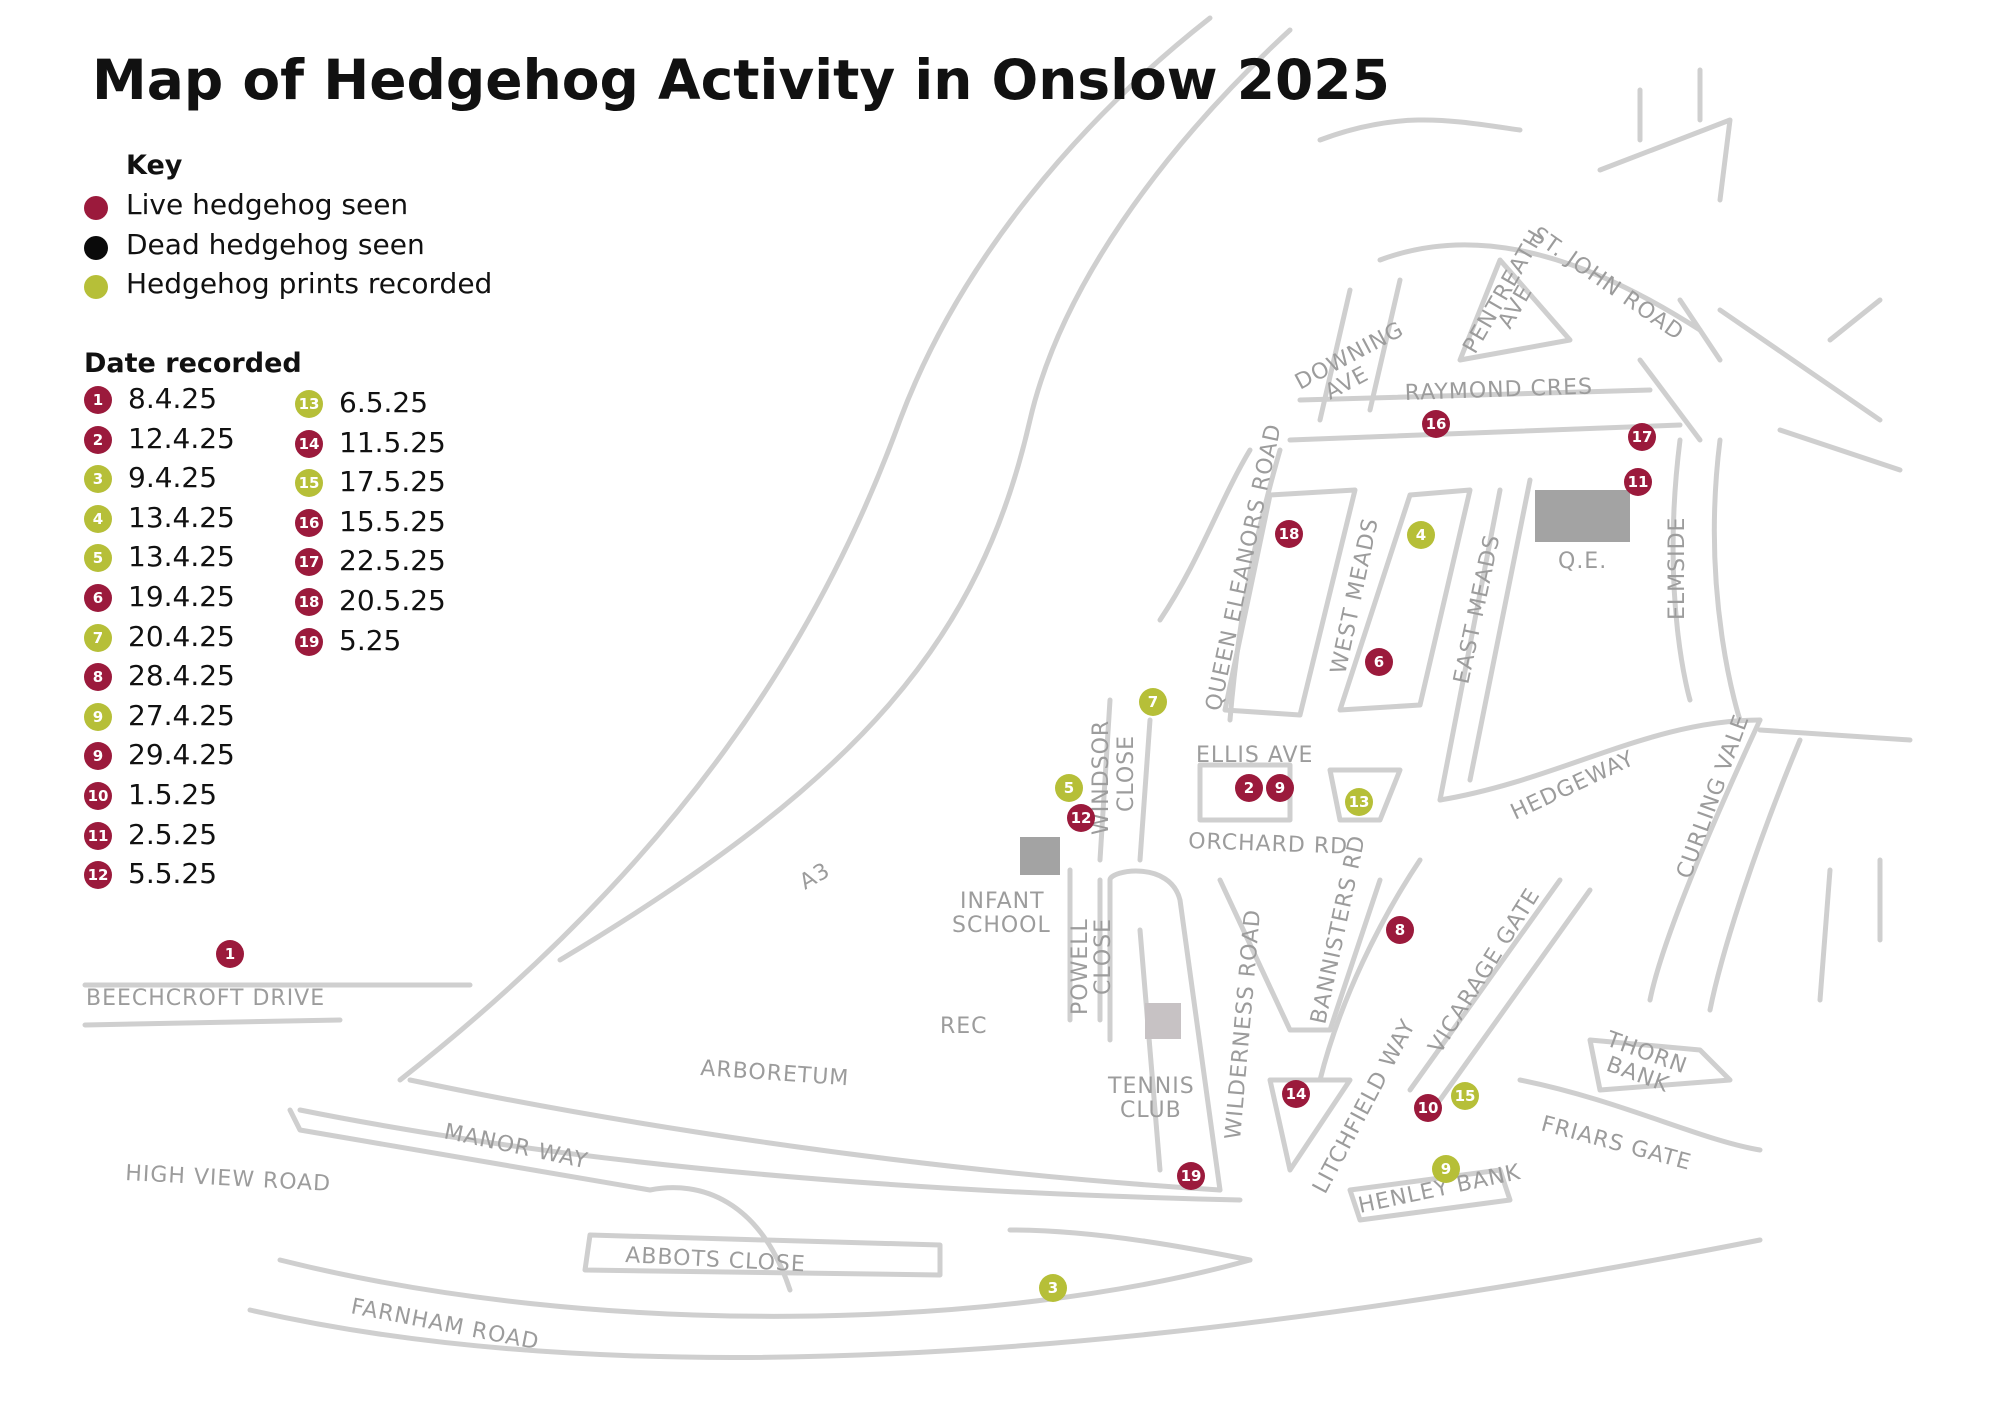 The width and height of the screenshot is (2000, 1414). I want to click on sighting-marker-8: 8, so click(1400, 930).